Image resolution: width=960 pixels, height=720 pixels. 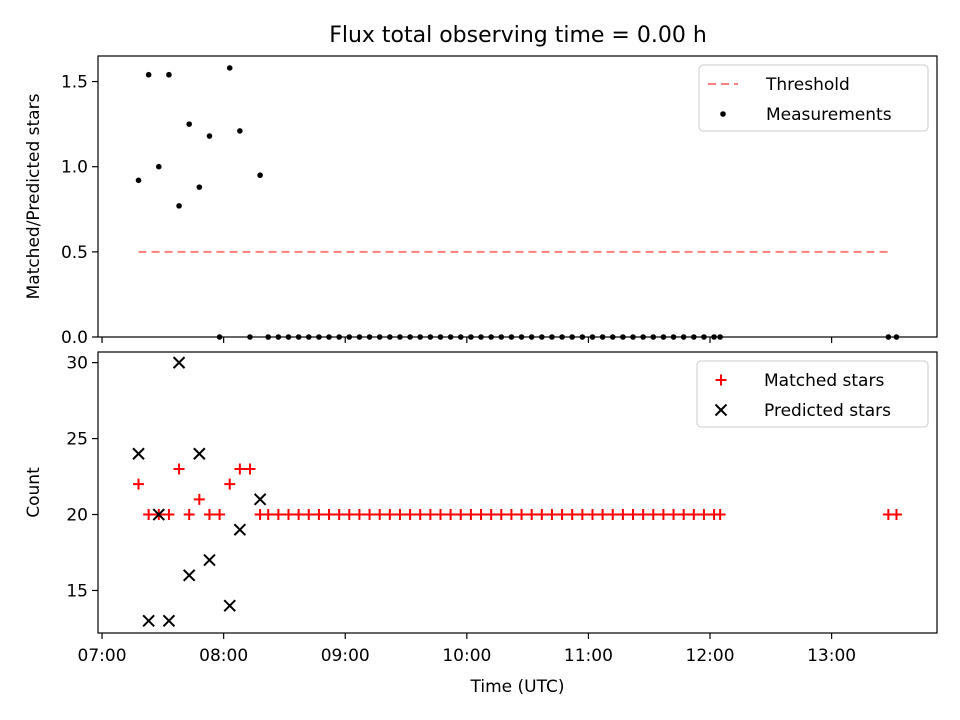 I want to click on y-tick-label: 15, so click(x=77, y=591).